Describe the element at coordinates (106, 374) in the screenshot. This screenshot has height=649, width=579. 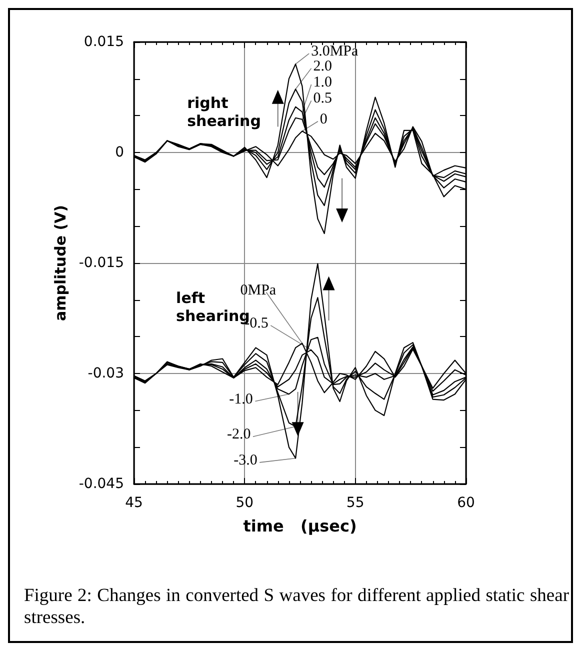
I see `y-tick-label: -0.03` at that location.